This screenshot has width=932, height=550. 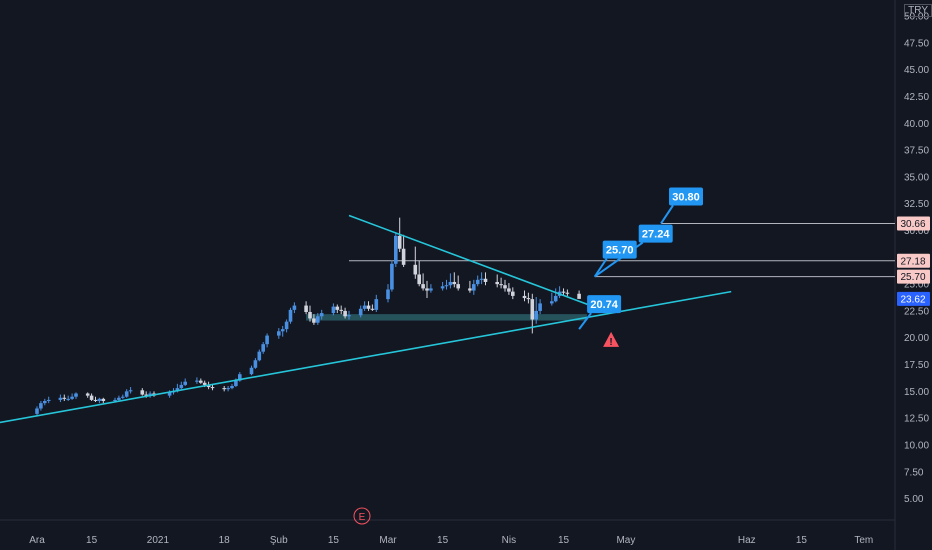 What do you see at coordinates (912, 299) in the screenshot?
I see `current-price-tag-label: 23.62` at bounding box center [912, 299].